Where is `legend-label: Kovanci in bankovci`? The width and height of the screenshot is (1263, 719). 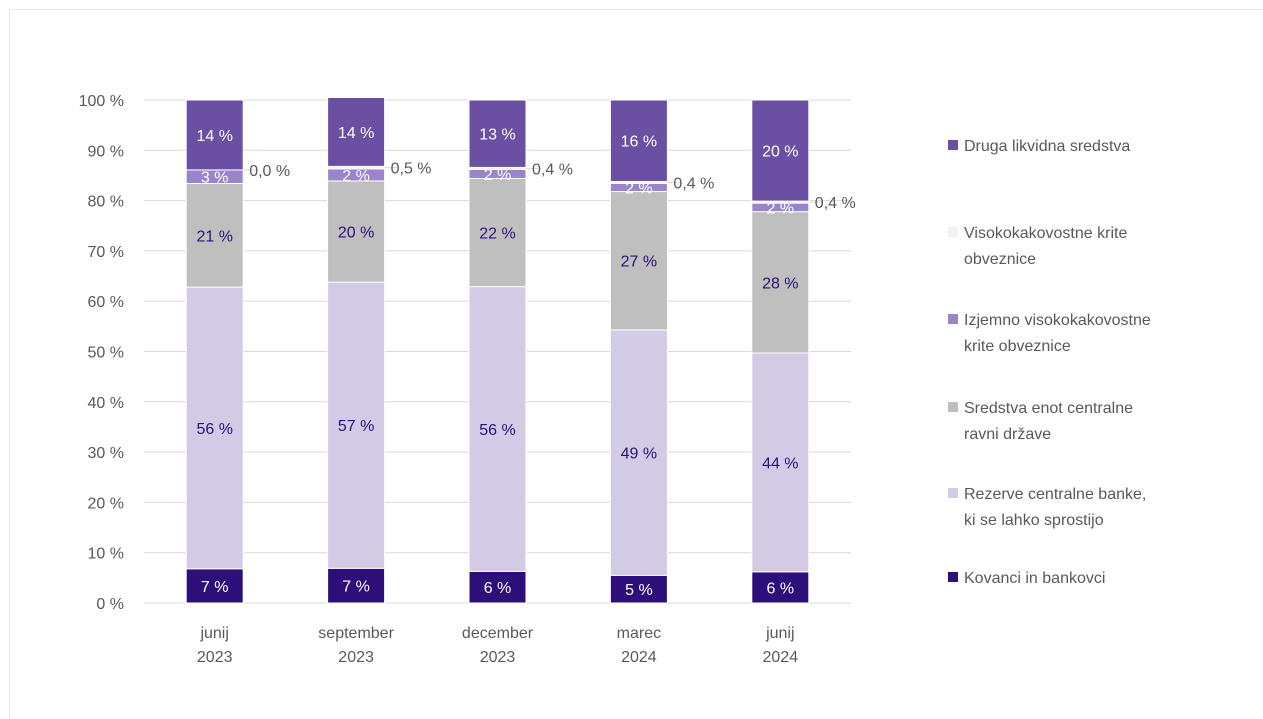 legend-label: Kovanci in bankovci is located at coordinates (1034, 578).